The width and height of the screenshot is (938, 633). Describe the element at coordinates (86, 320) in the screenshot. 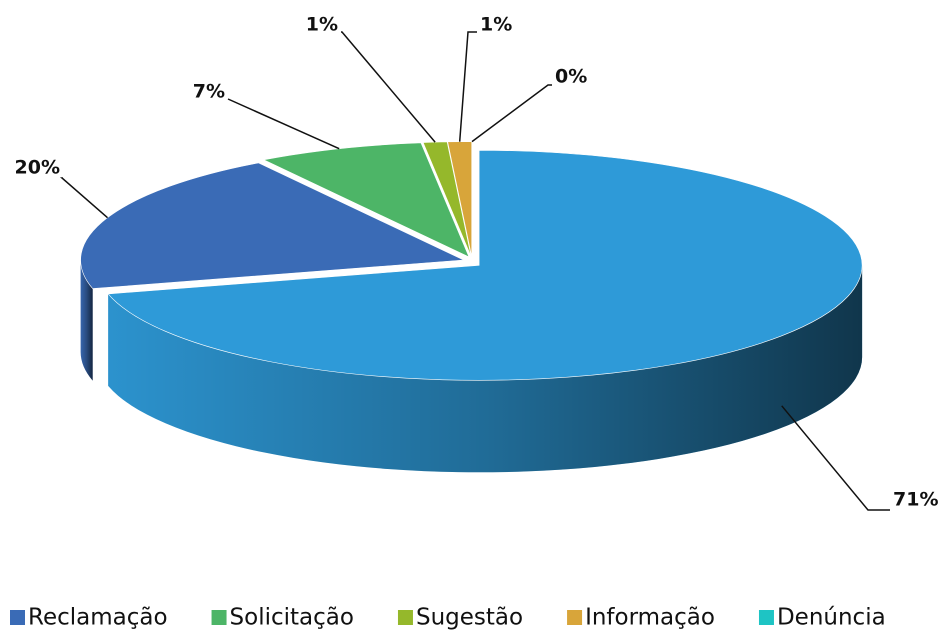

I see `slice-wall-shade` at that location.